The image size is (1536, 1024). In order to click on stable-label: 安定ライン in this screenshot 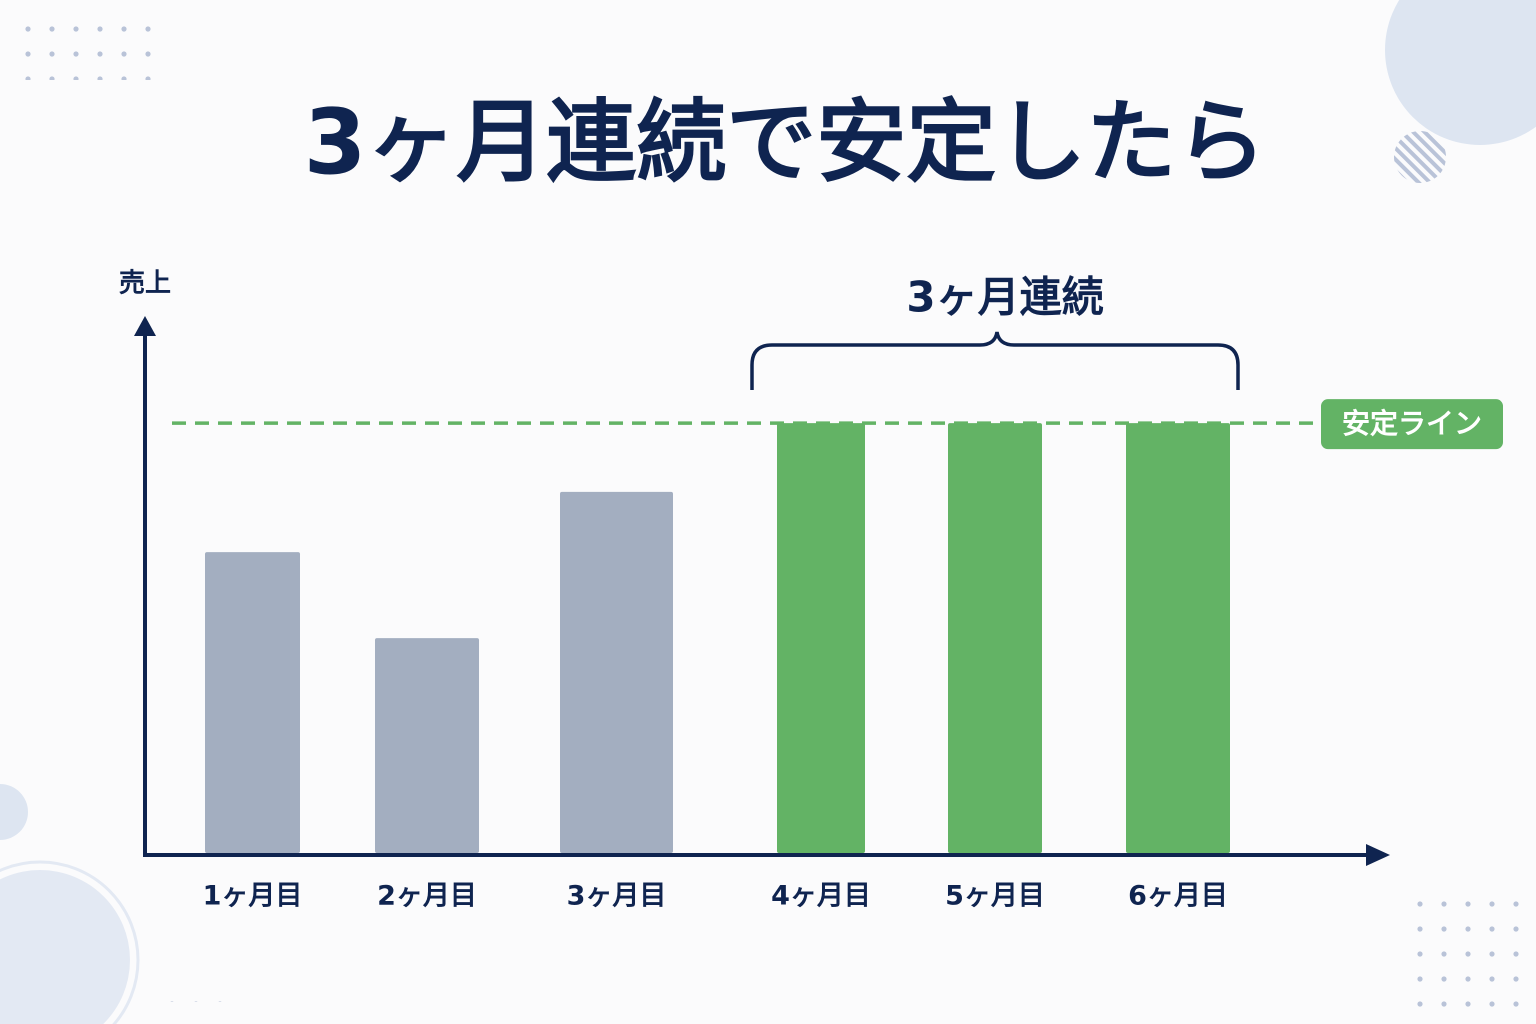, I will do `click(1412, 423)`.